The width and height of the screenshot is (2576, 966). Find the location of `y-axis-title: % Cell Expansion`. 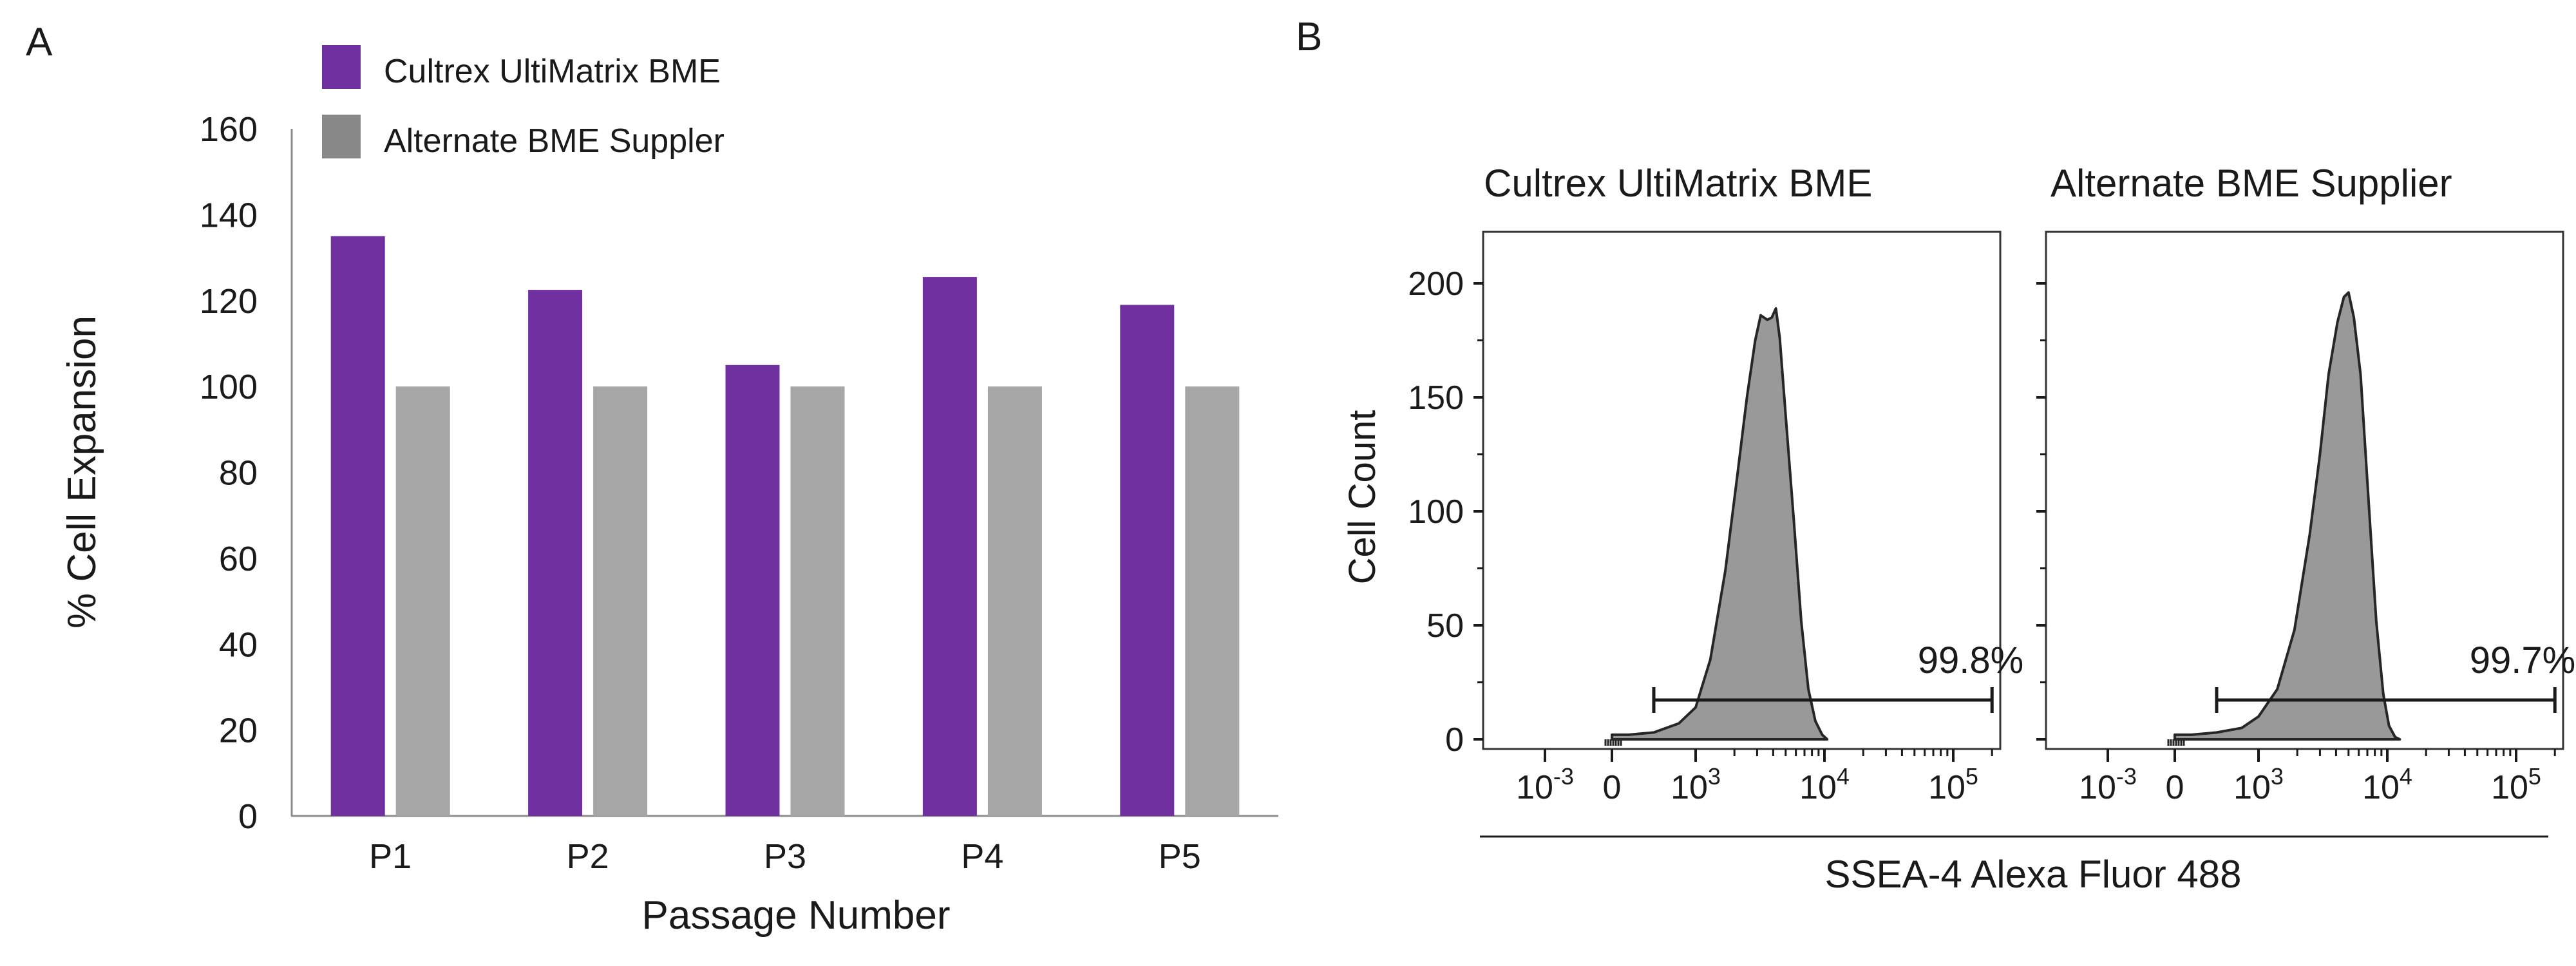

y-axis-title: % Cell Expansion is located at coordinates (82, 473).